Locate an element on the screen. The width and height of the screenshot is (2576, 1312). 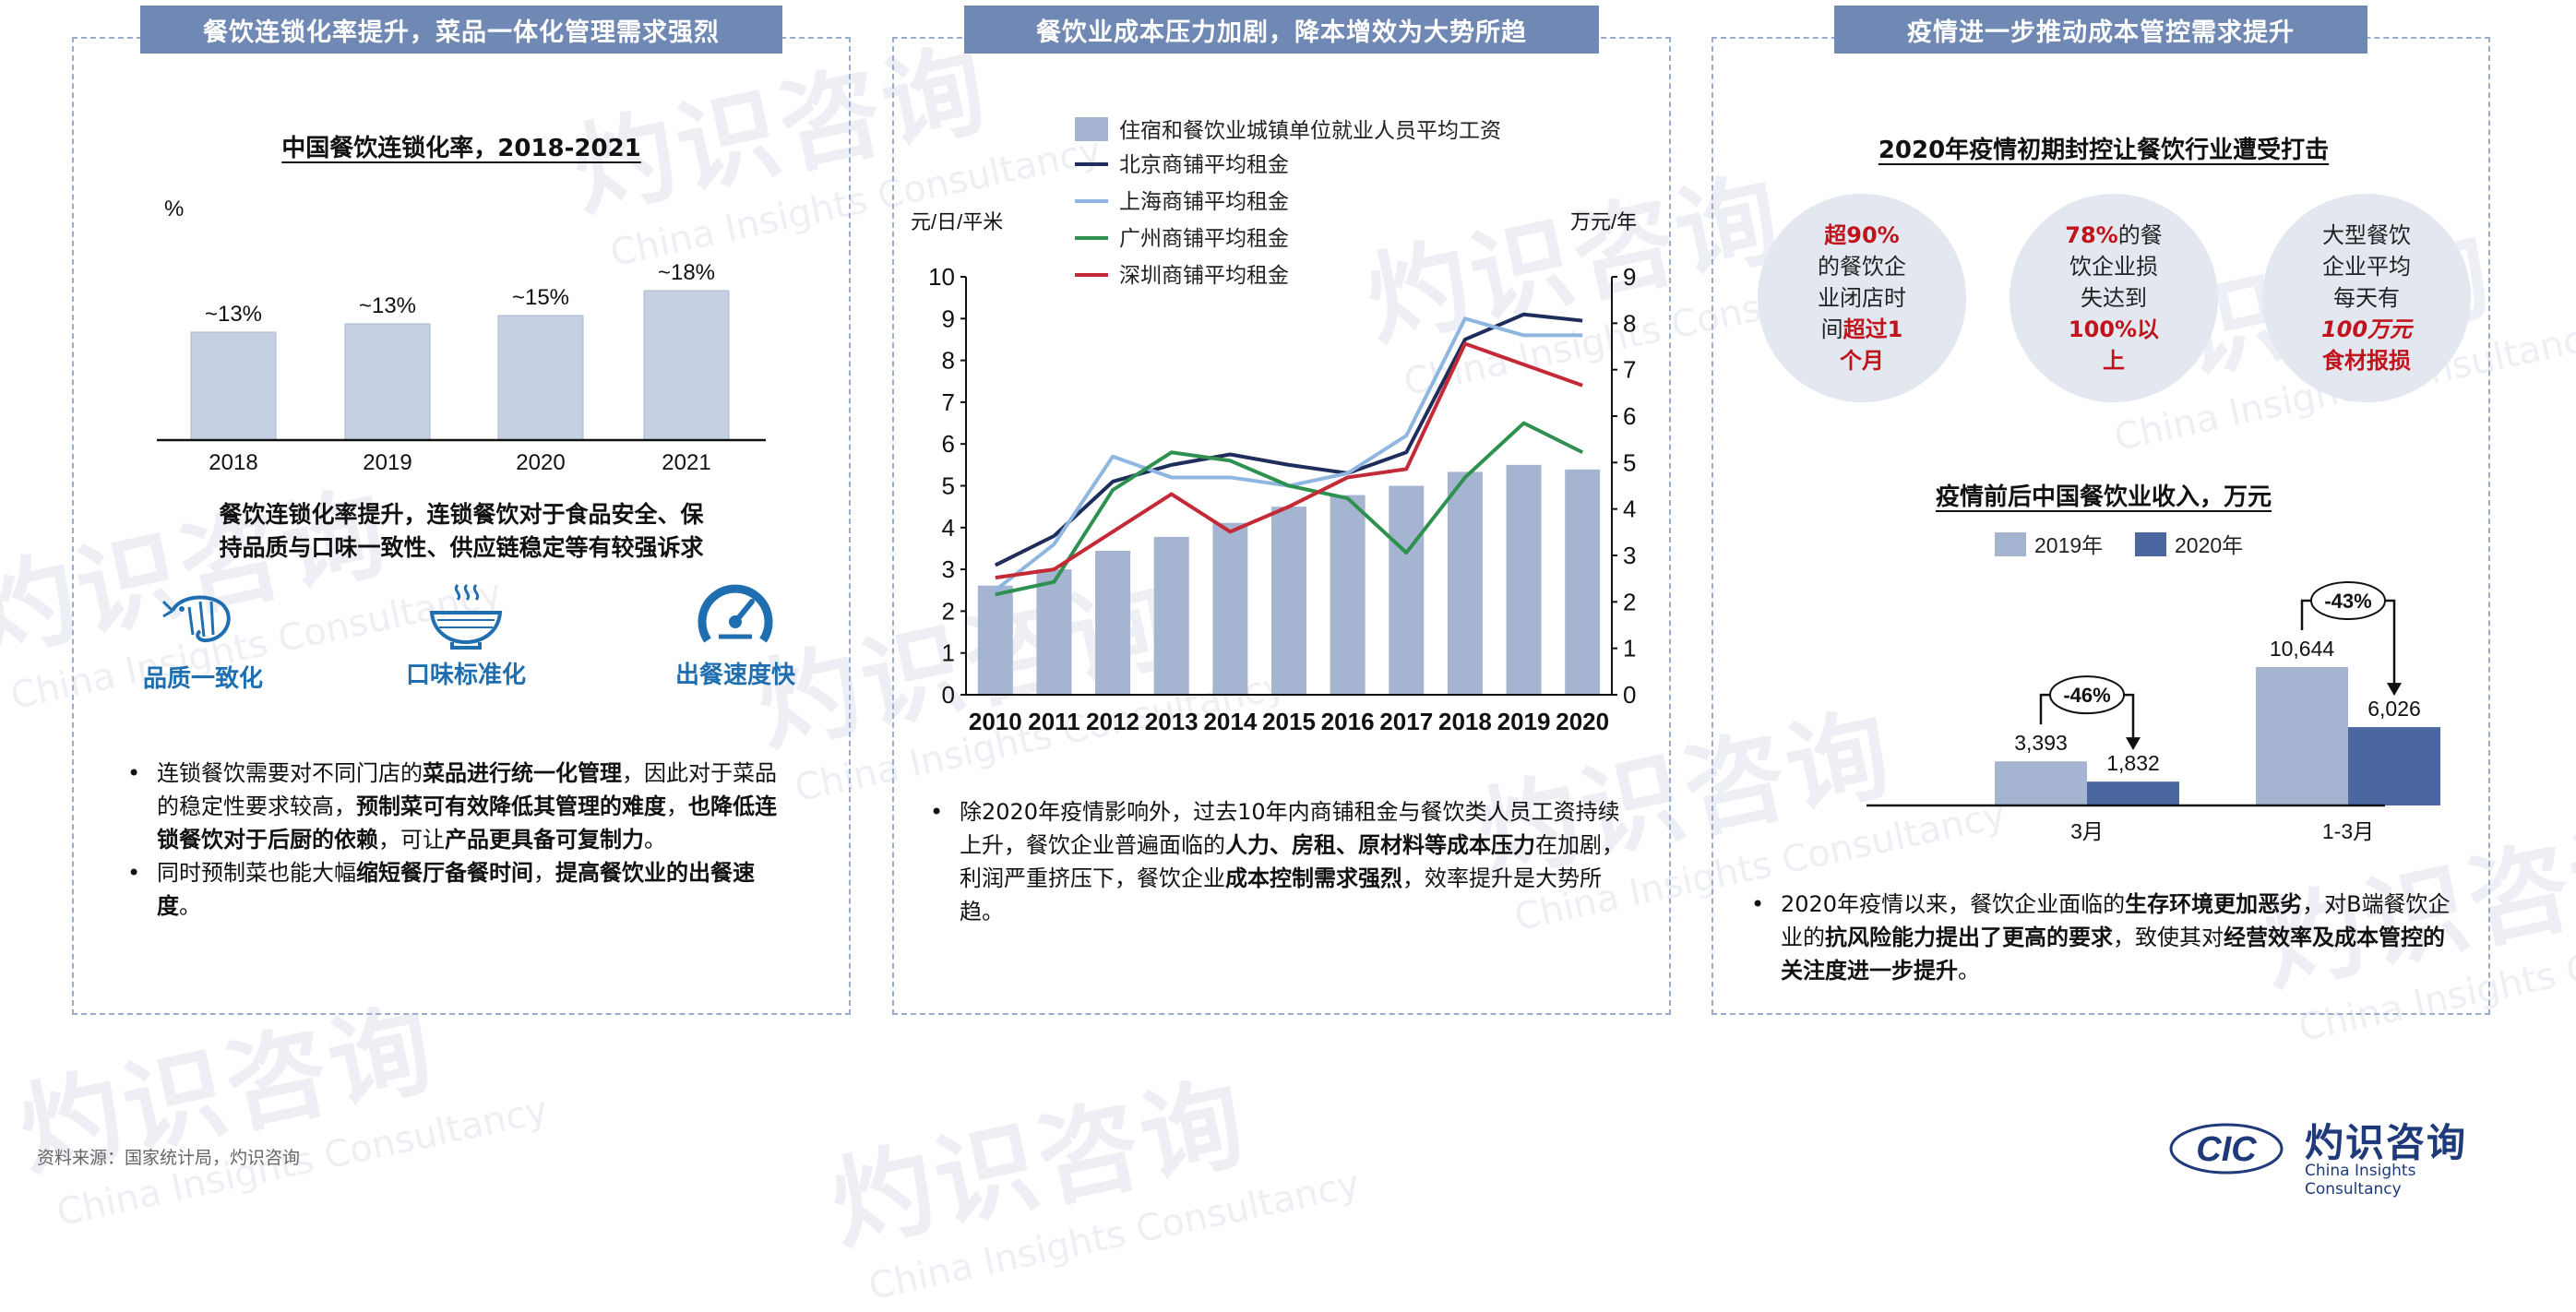
x-tick-label: 2020 is located at coordinates (1582, 721).